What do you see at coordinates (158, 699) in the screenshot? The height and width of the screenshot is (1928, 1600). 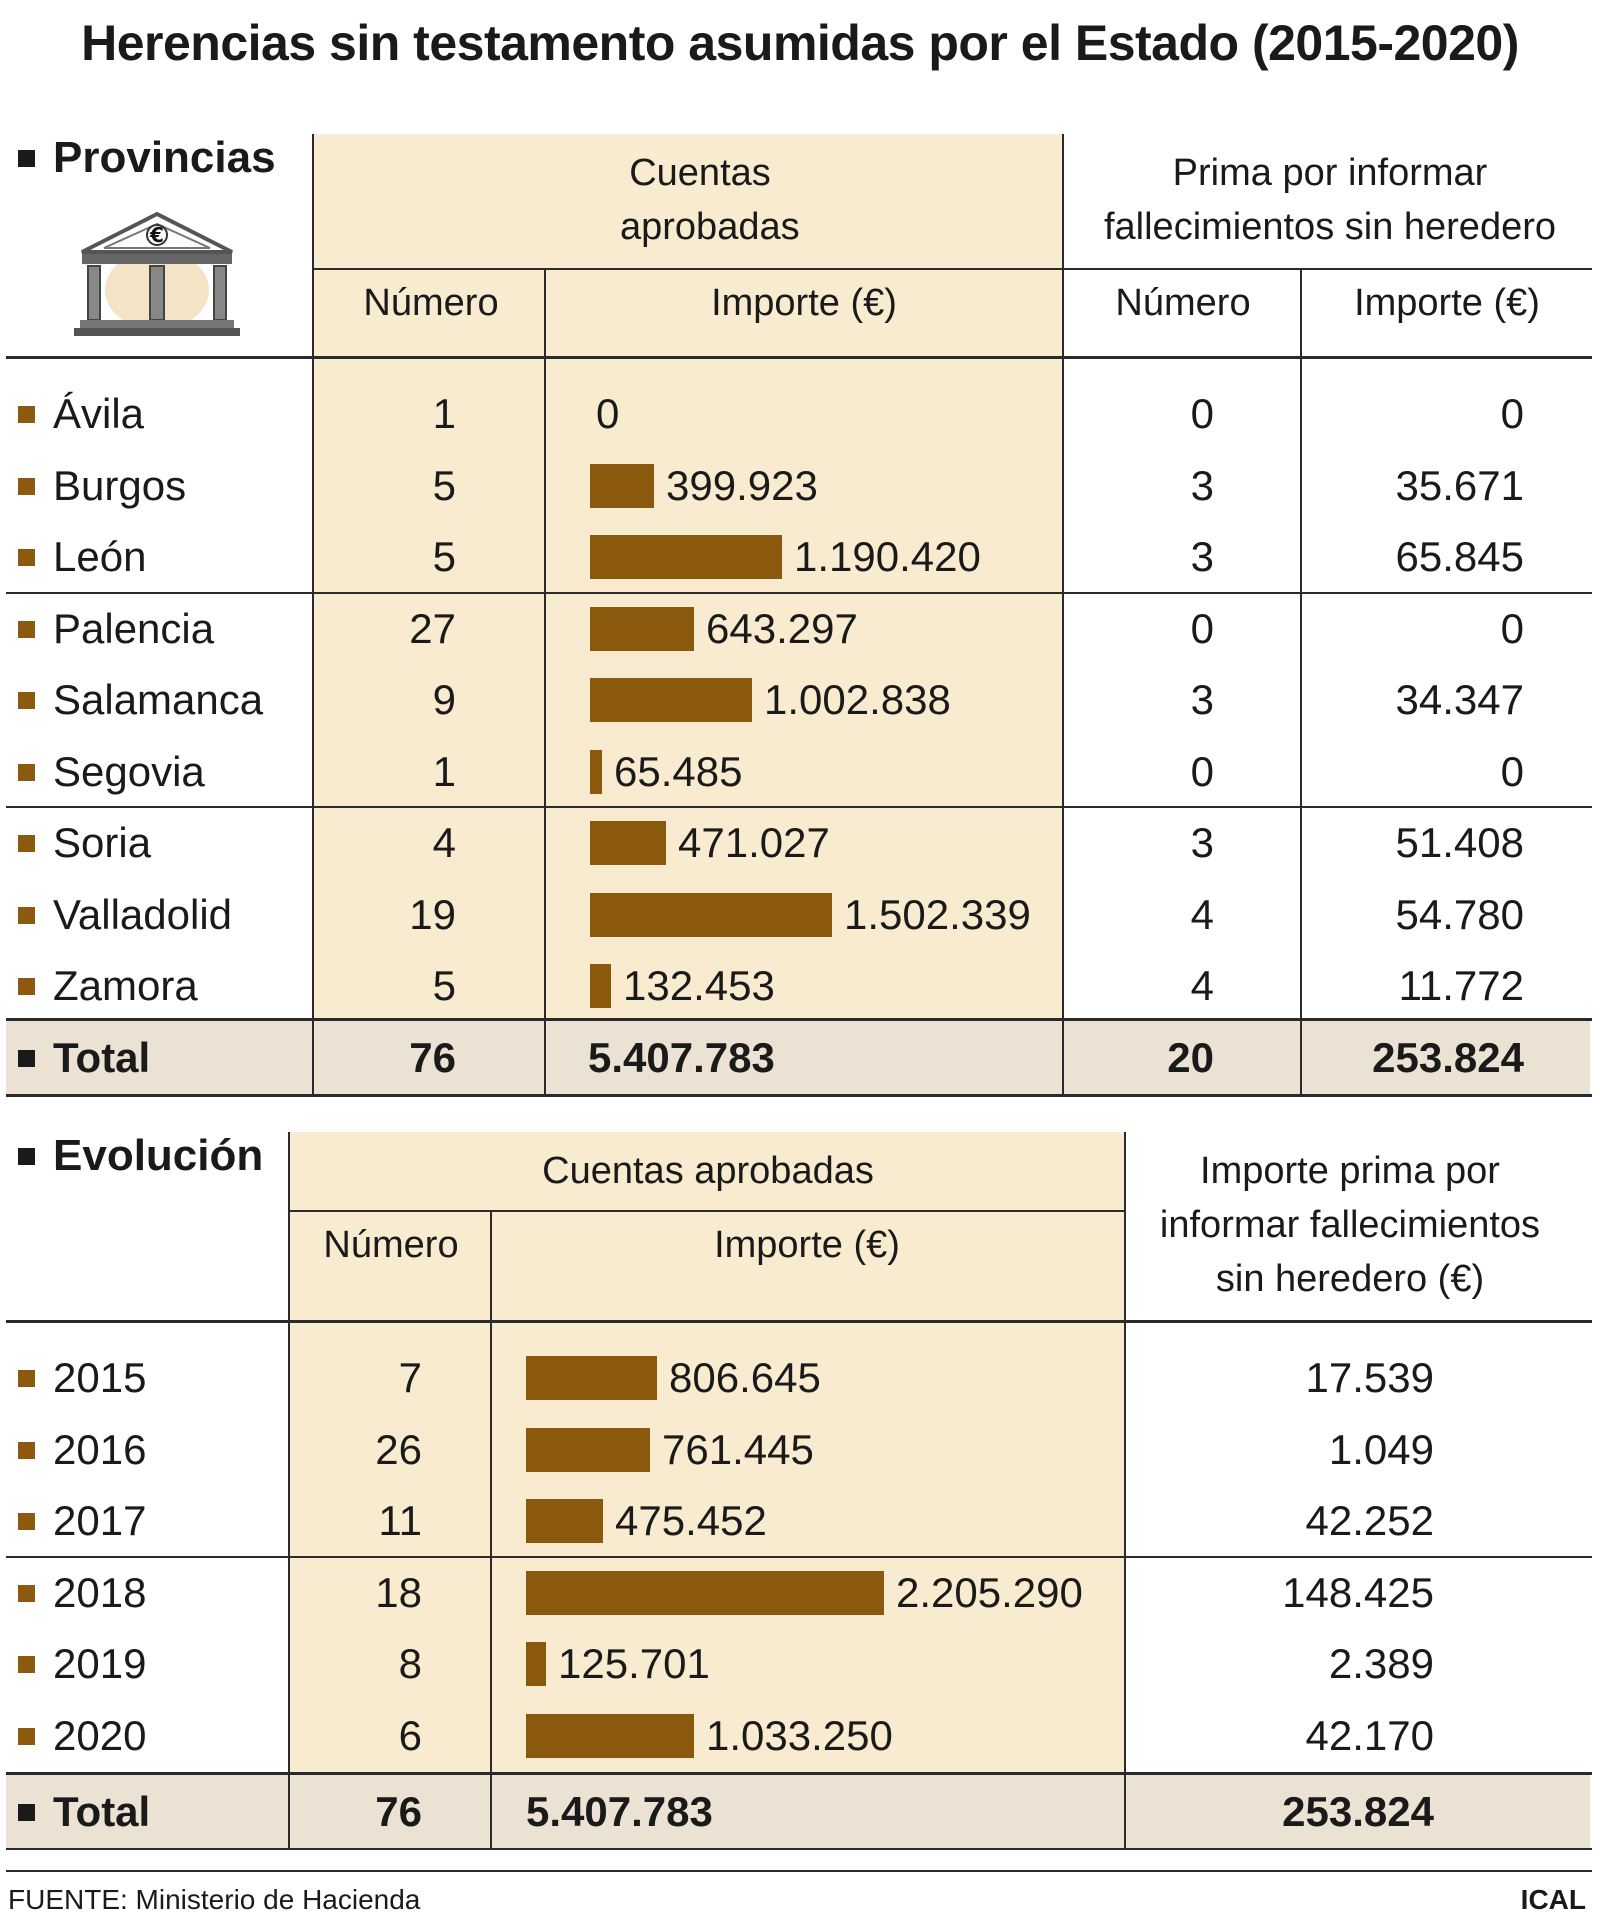 I see `provincia-name: Salamanca` at bounding box center [158, 699].